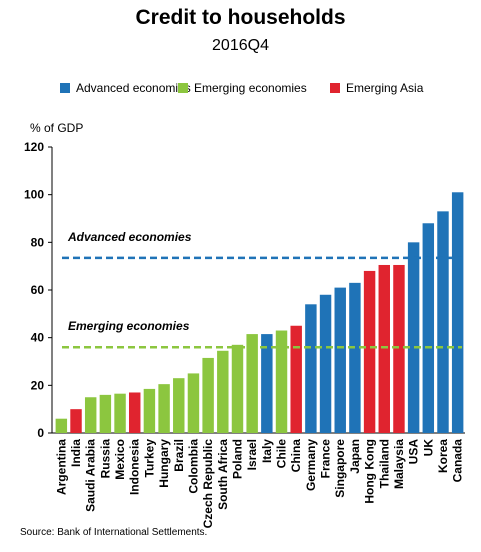  I want to click on reference-label-emerging: Emerging economies, so click(129, 326).